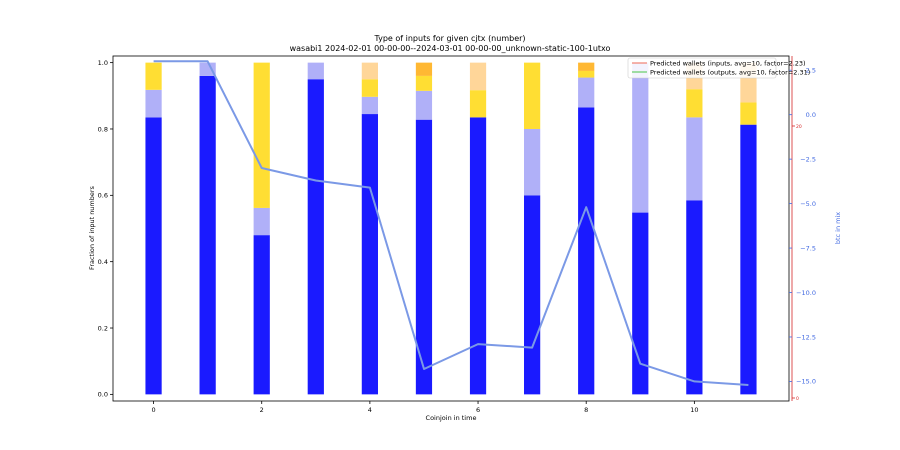  Describe the element at coordinates (262, 410) in the screenshot. I see `x-tick-label: 2` at that location.